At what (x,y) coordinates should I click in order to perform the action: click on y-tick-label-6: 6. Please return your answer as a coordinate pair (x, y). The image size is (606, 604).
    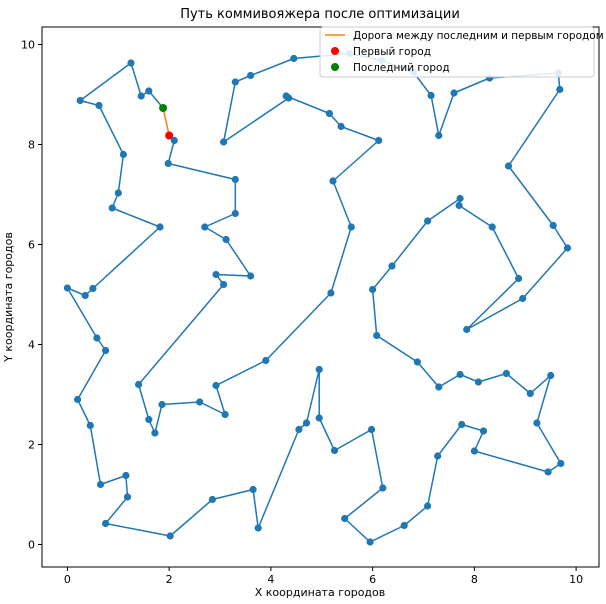
    Looking at the image, I should click on (31, 245).